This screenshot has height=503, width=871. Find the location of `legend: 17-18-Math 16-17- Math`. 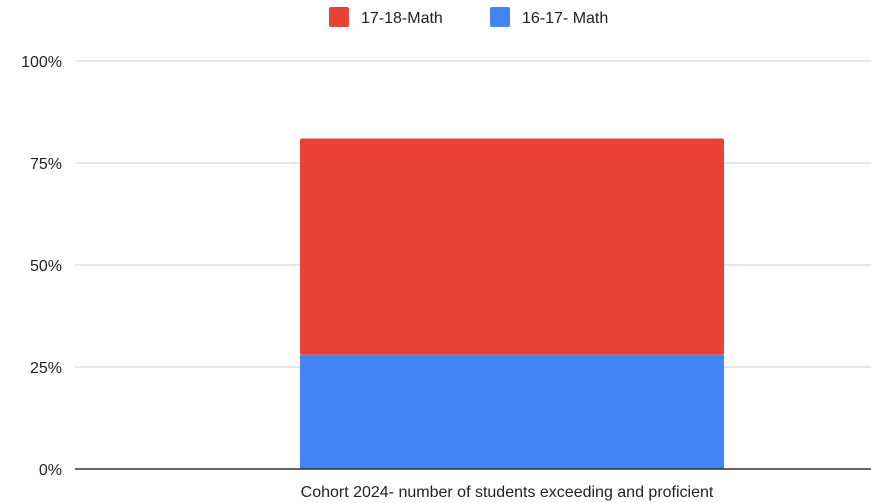

legend: 17-18-Math 16-17- Math is located at coordinates (468, 17).